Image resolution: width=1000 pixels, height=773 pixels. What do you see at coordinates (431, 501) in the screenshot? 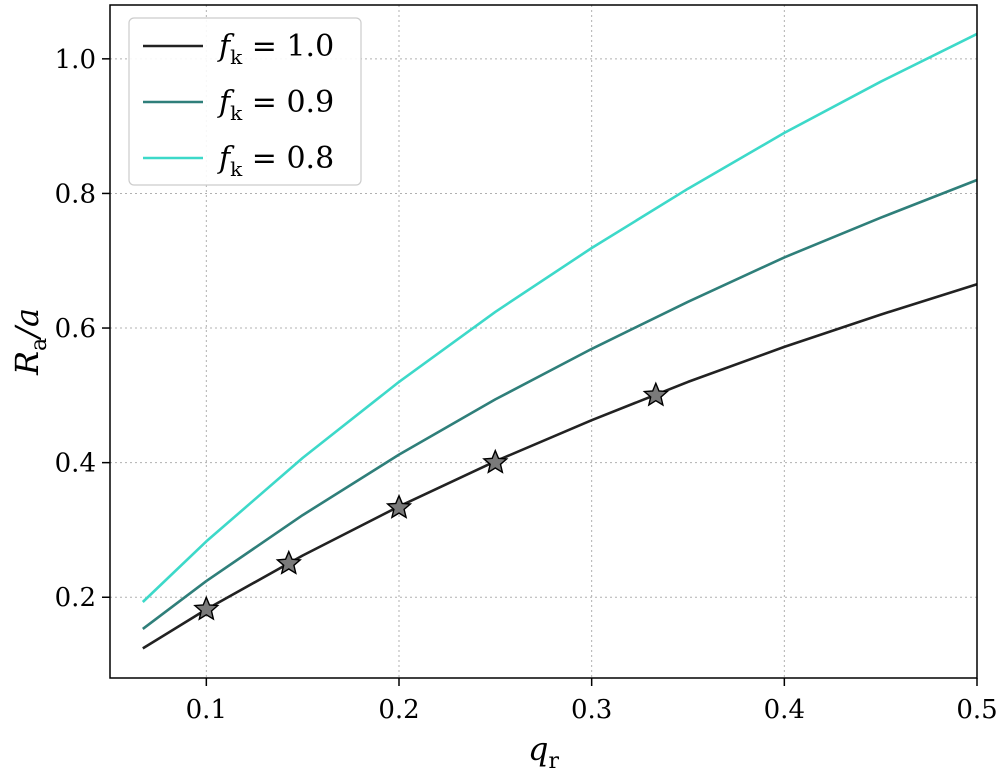
I see `star-markers` at bounding box center [431, 501].